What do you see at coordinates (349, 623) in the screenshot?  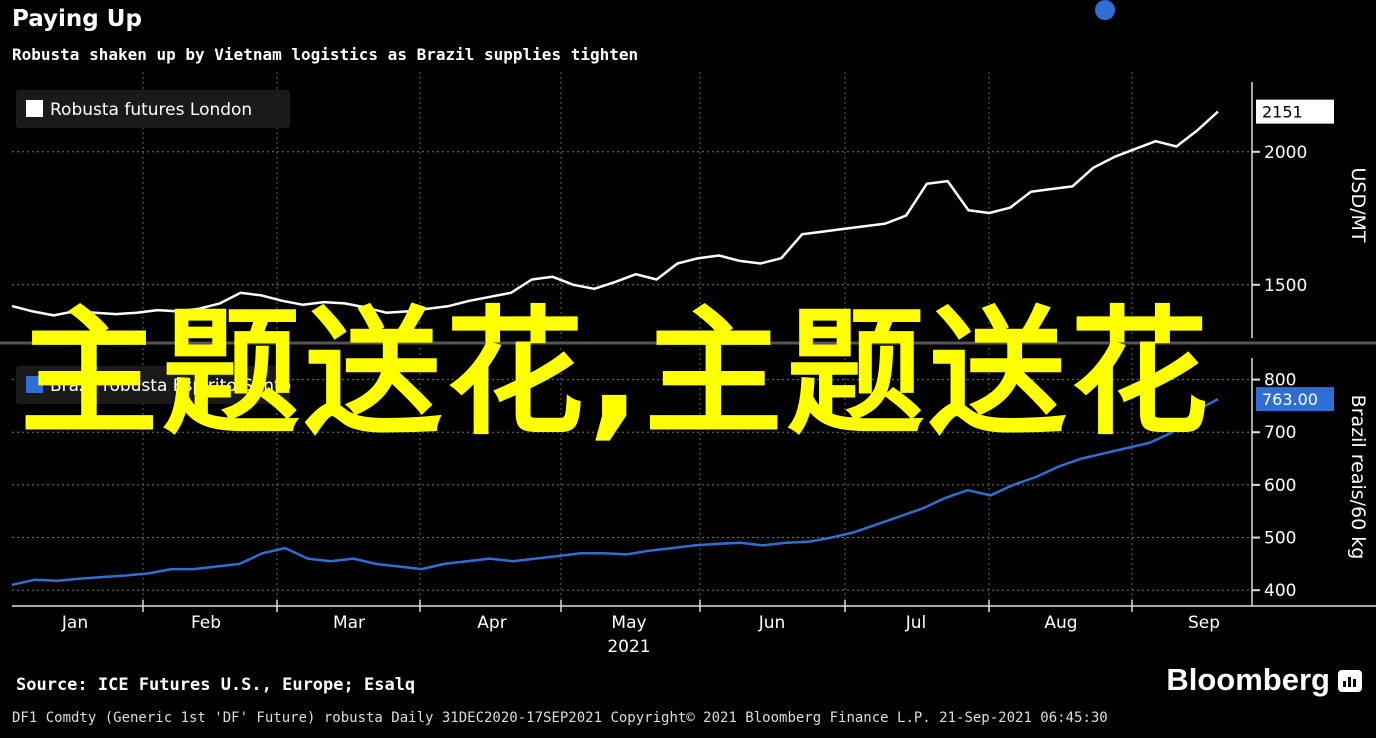 I see `x-tick-label: Mar` at bounding box center [349, 623].